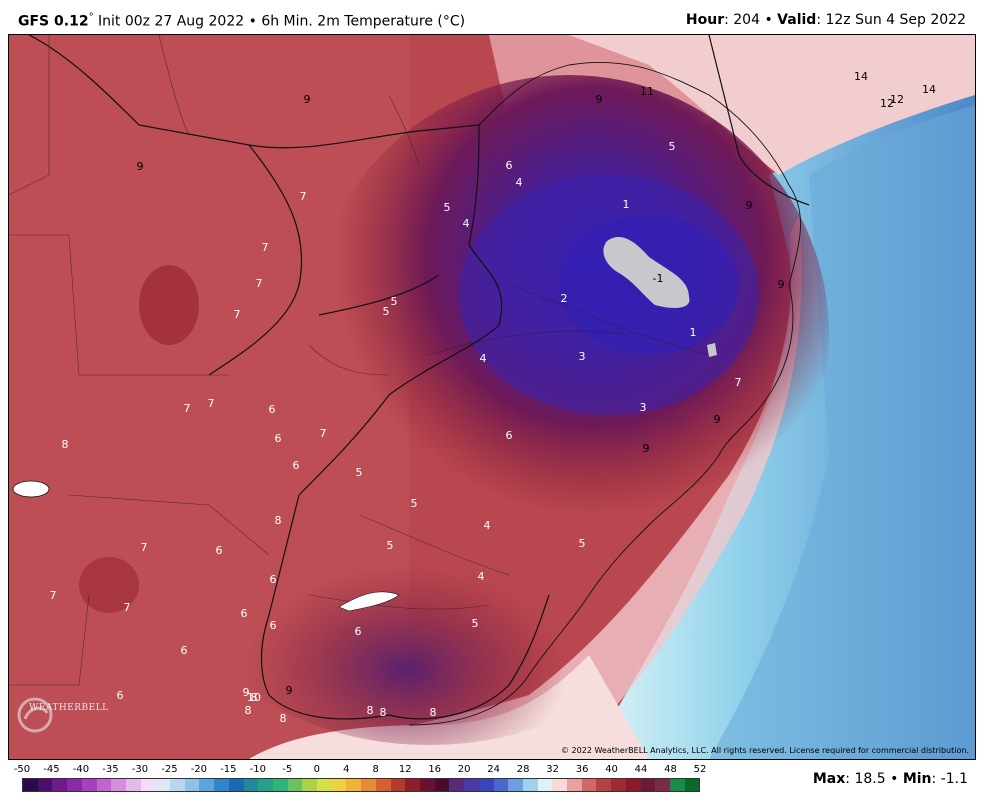  What do you see at coordinates (582, 769) in the screenshot?
I see `legend-tick: 36` at bounding box center [582, 769].